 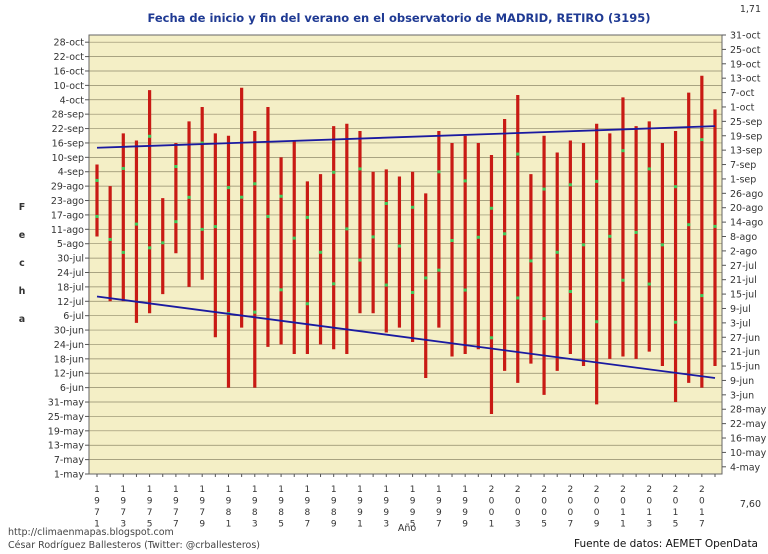 I want to click on y-tick-label: 19-may, so click(x=66, y=431).